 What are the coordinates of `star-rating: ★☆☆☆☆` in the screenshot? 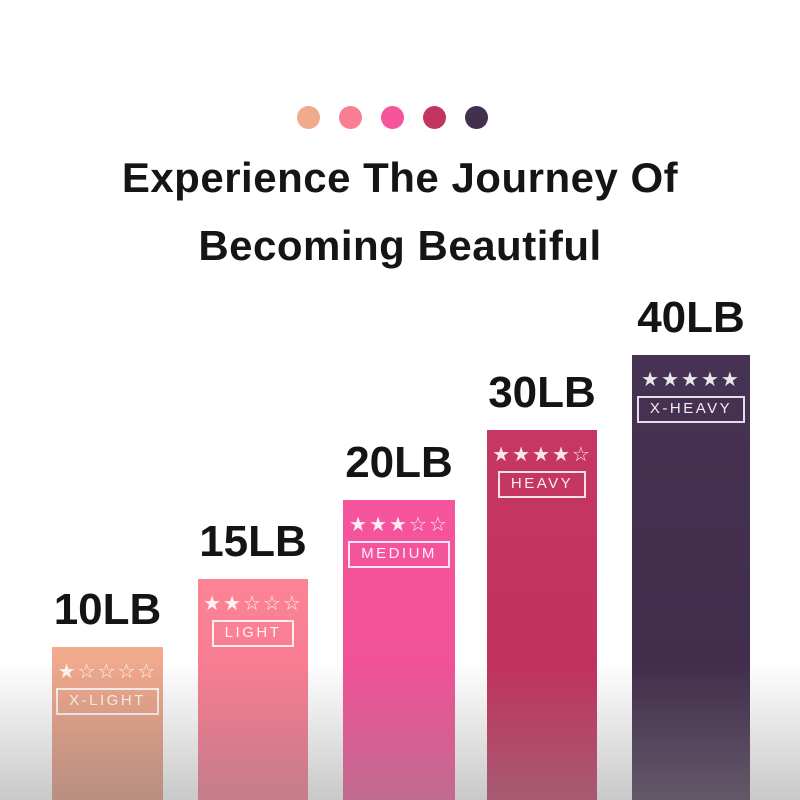 It's located at (107, 671).